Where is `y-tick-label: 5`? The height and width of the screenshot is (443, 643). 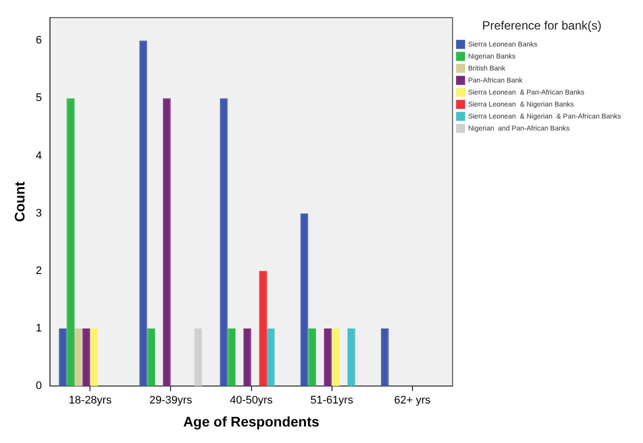
y-tick-label: 5 is located at coordinates (39, 98).